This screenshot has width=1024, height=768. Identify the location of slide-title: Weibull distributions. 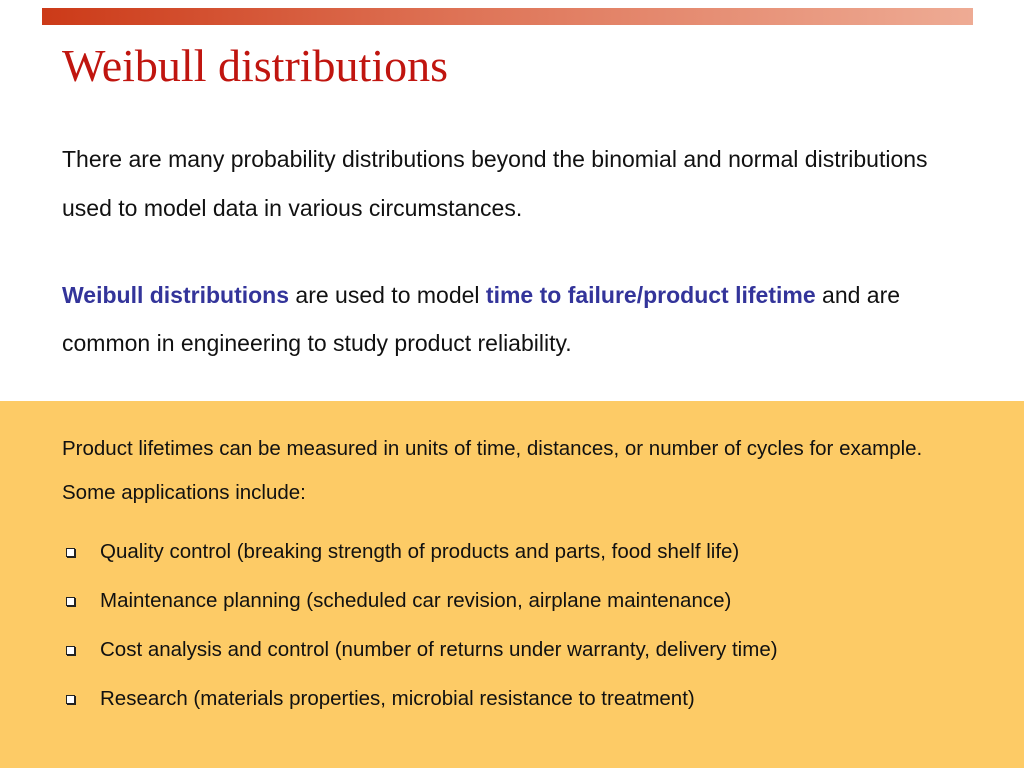
(255, 65).